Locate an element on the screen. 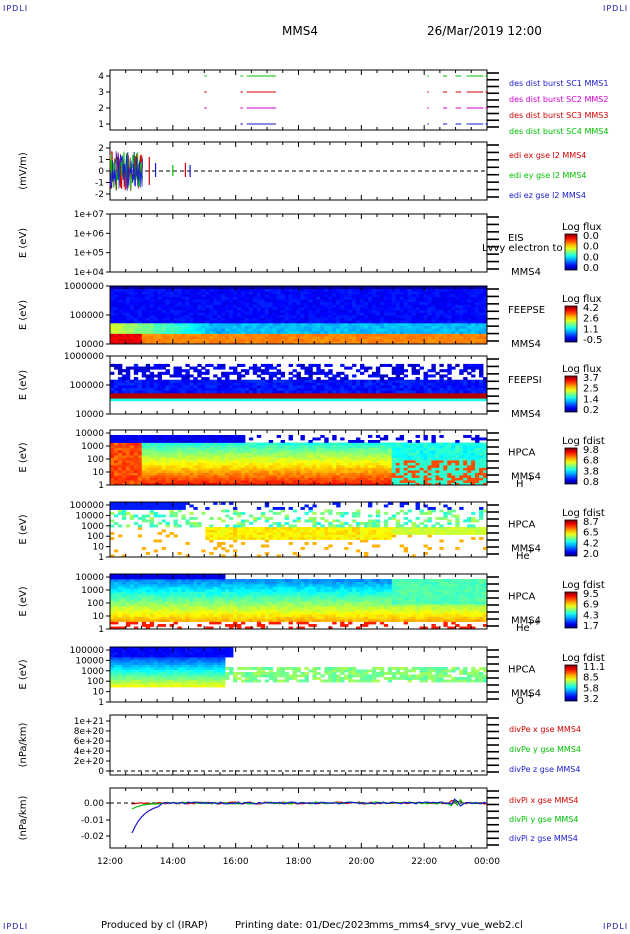 The height and width of the screenshot is (934, 630). eis-panel-colorbar-label: 0.0 is located at coordinates (591, 247).